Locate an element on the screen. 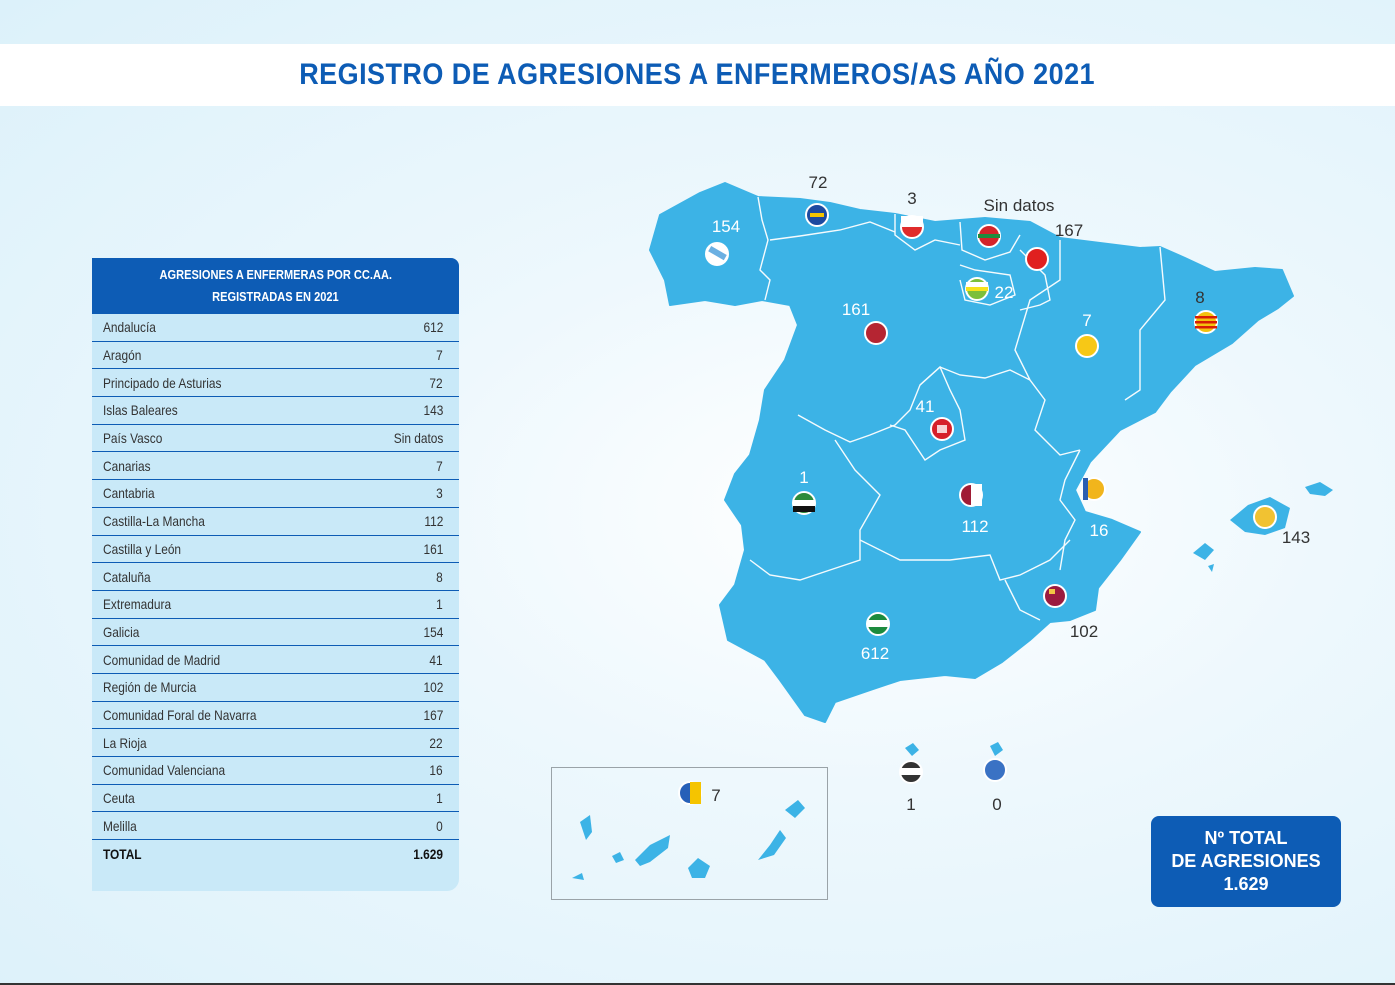 The width and height of the screenshot is (1395, 985). flag-murcia-castle is located at coordinates (1052, 591).